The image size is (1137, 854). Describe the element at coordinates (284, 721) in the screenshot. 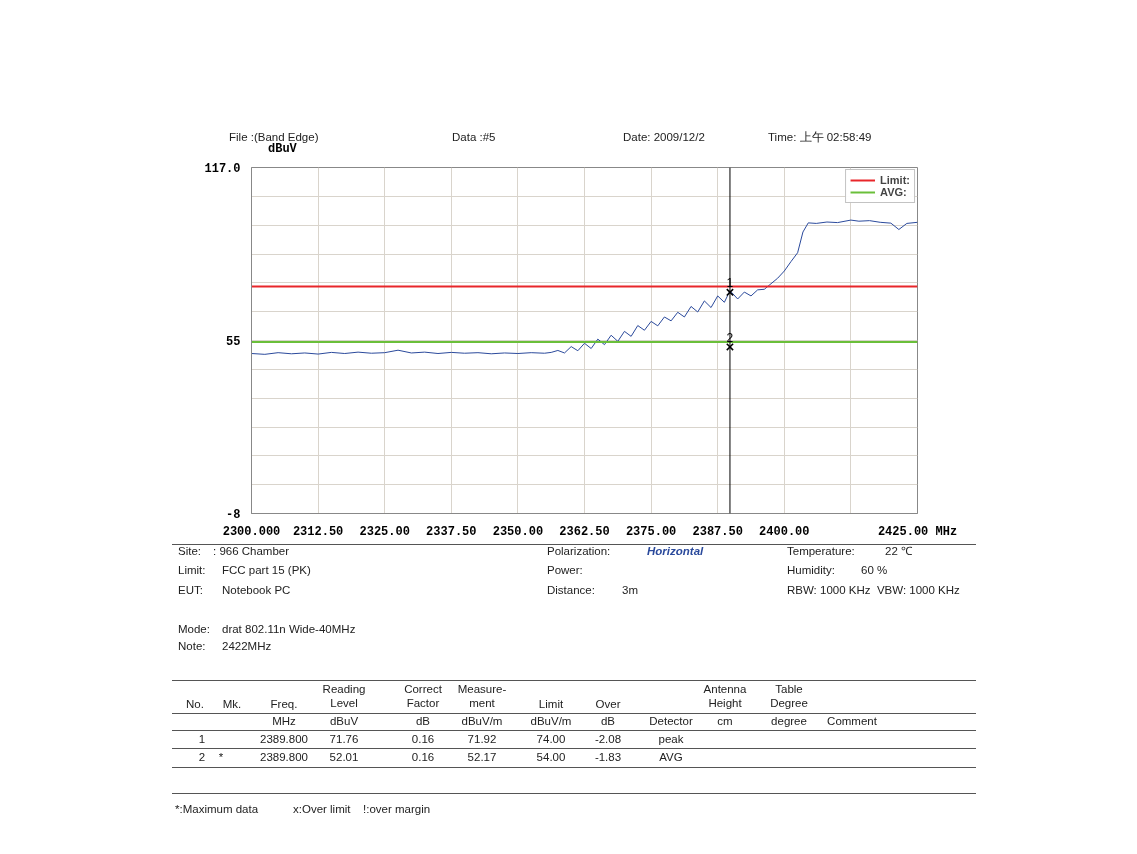

I see `text: MHz` at that location.